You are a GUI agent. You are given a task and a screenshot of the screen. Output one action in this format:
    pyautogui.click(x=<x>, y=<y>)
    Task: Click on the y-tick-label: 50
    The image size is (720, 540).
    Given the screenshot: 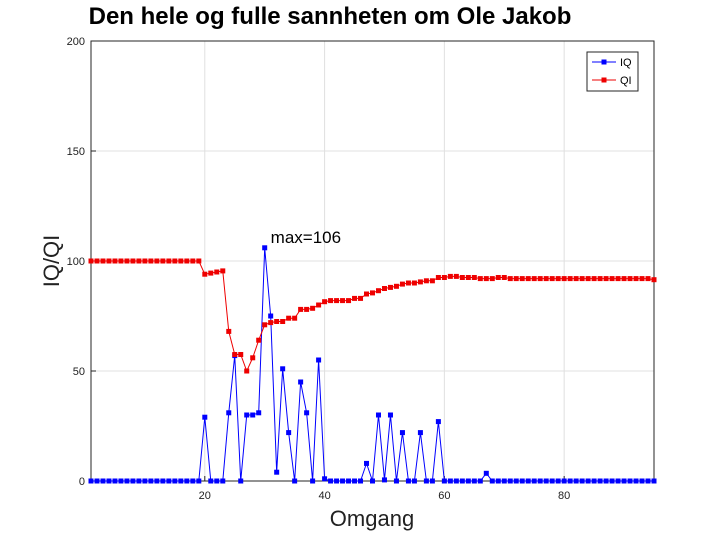 What is the action you would take?
    pyautogui.click(x=79, y=372)
    